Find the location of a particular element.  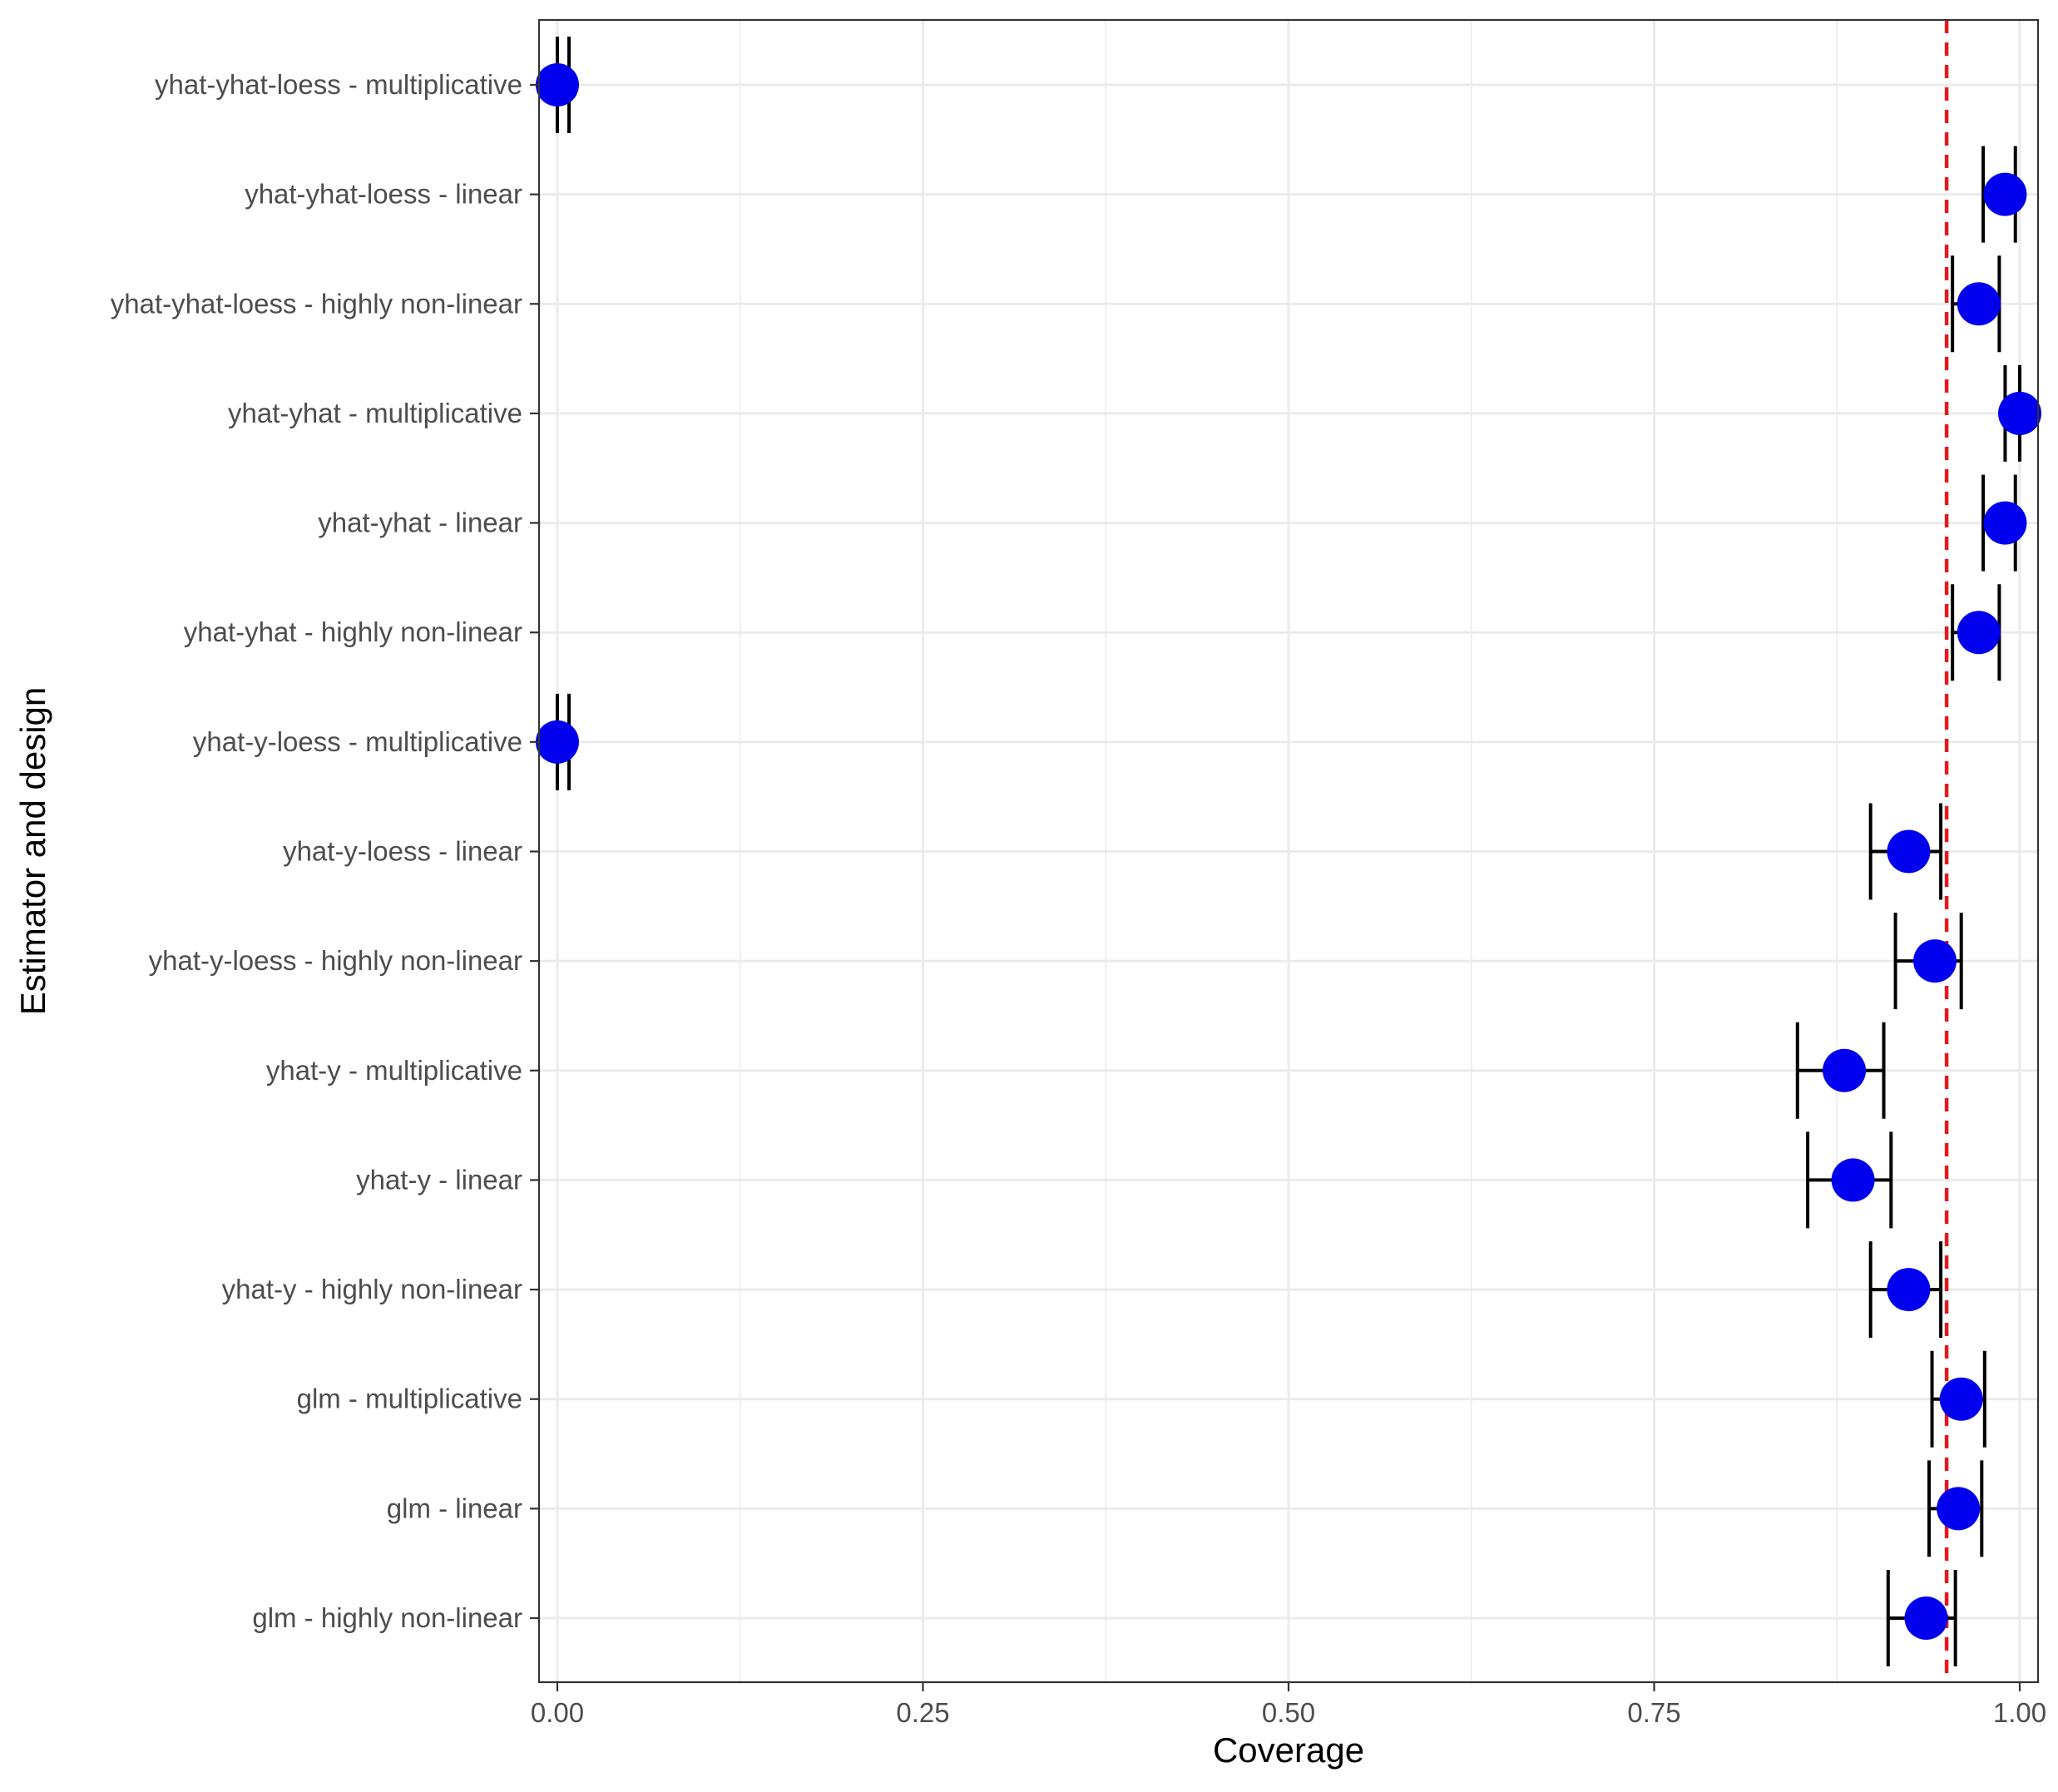

y-tick-label: yhat-y-loess - multiplicative is located at coordinates (357, 741).